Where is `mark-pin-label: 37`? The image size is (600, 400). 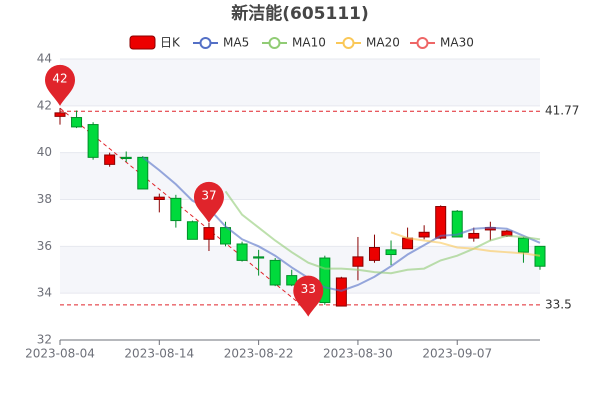
mark-pin-label: 37 is located at coordinates (208, 195).